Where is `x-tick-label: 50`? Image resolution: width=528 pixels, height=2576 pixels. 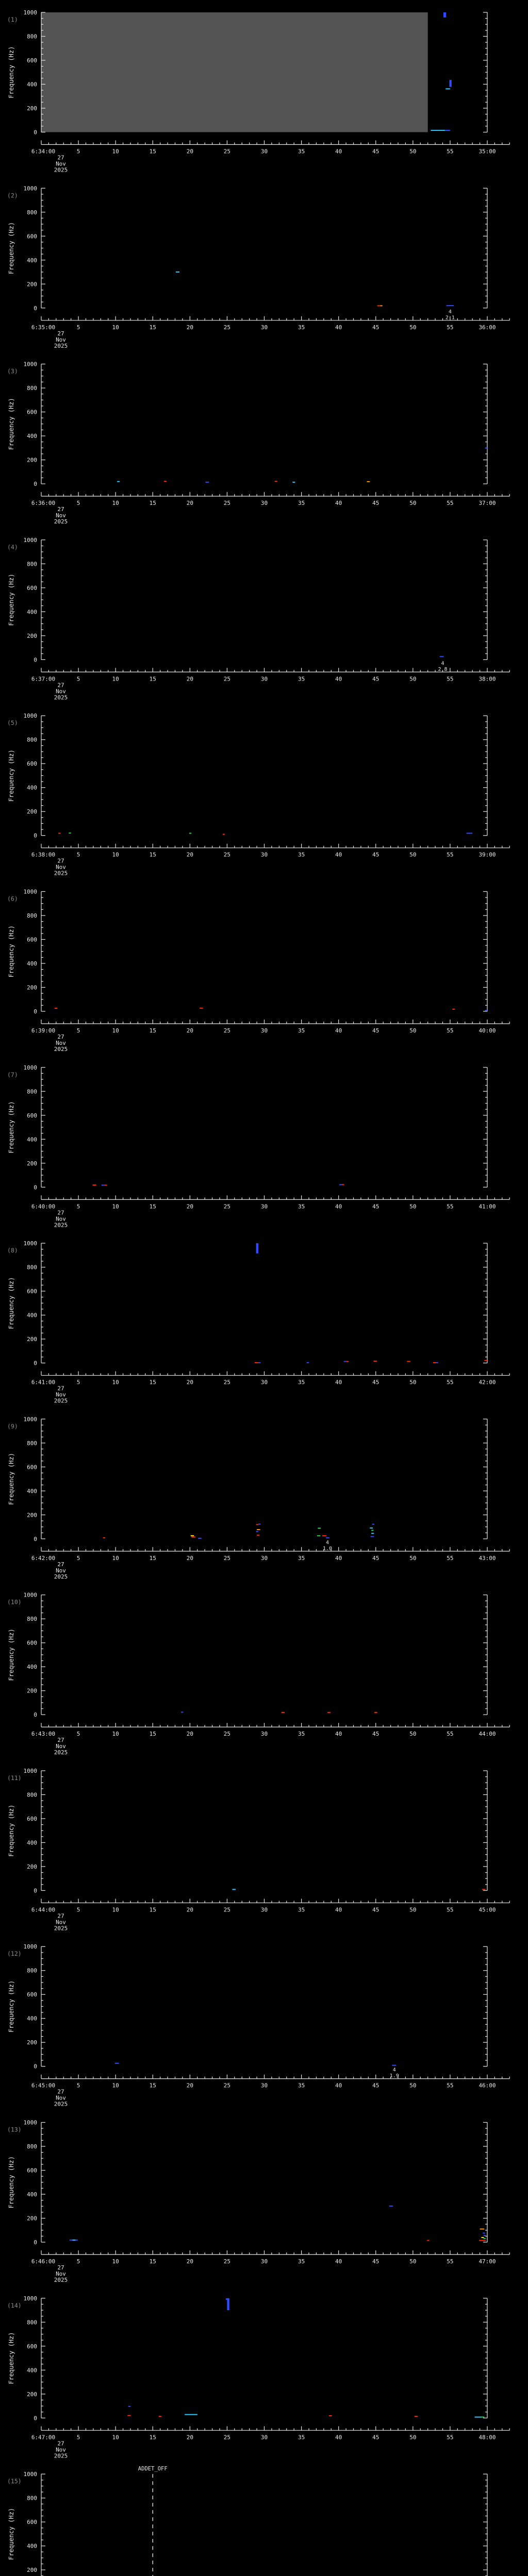 x-tick-label: 50 is located at coordinates (412, 503).